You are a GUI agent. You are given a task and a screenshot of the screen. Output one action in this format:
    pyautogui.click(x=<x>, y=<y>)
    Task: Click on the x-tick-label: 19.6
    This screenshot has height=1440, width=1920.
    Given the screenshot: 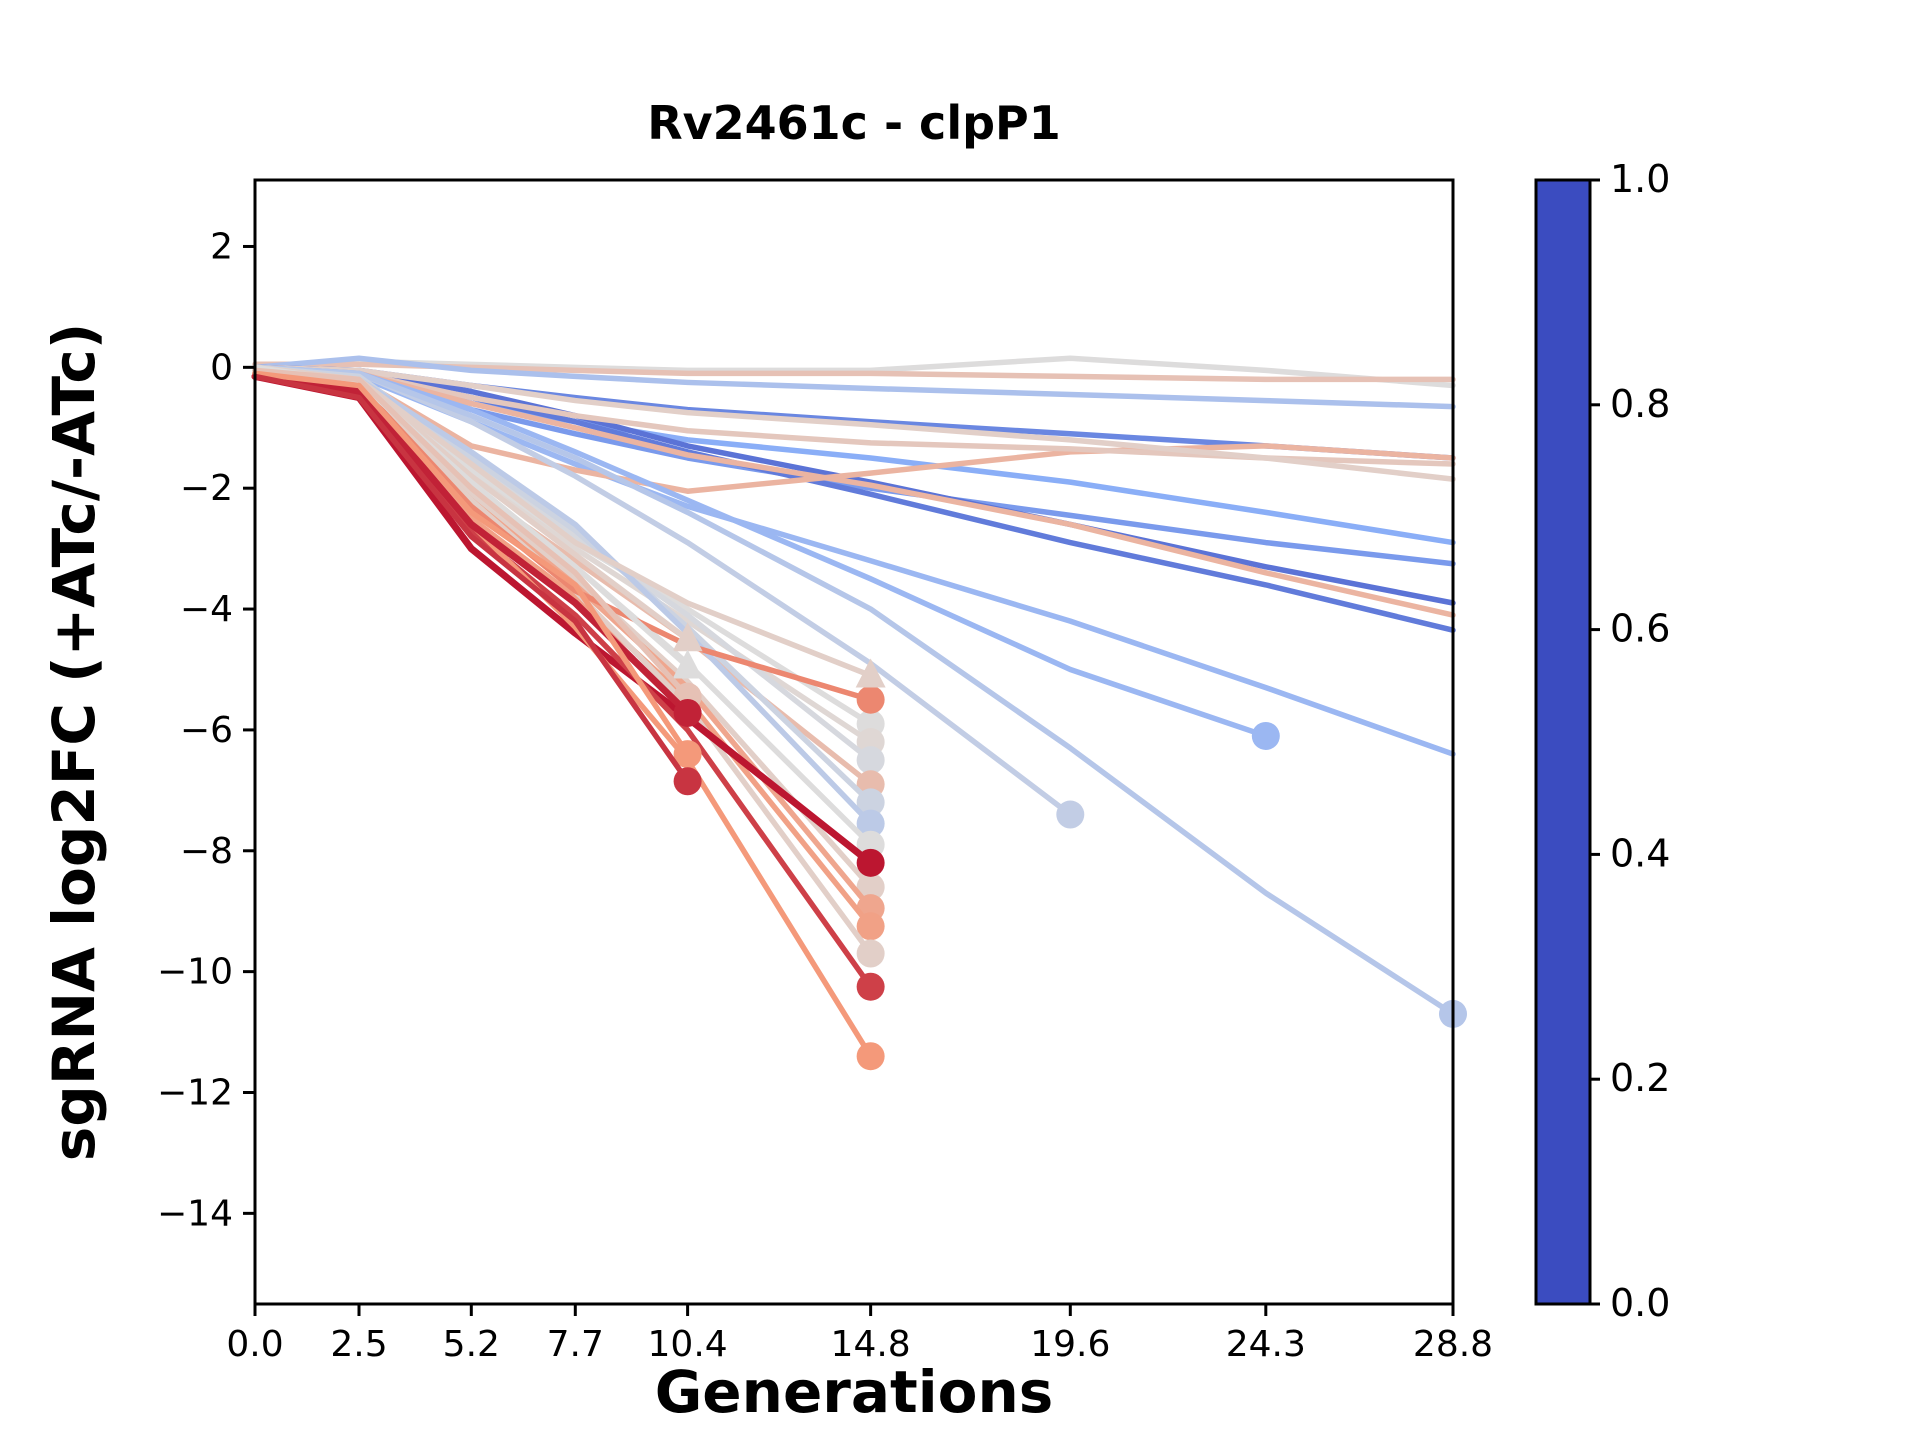 What is the action you would take?
    pyautogui.click(x=1070, y=1344)
    